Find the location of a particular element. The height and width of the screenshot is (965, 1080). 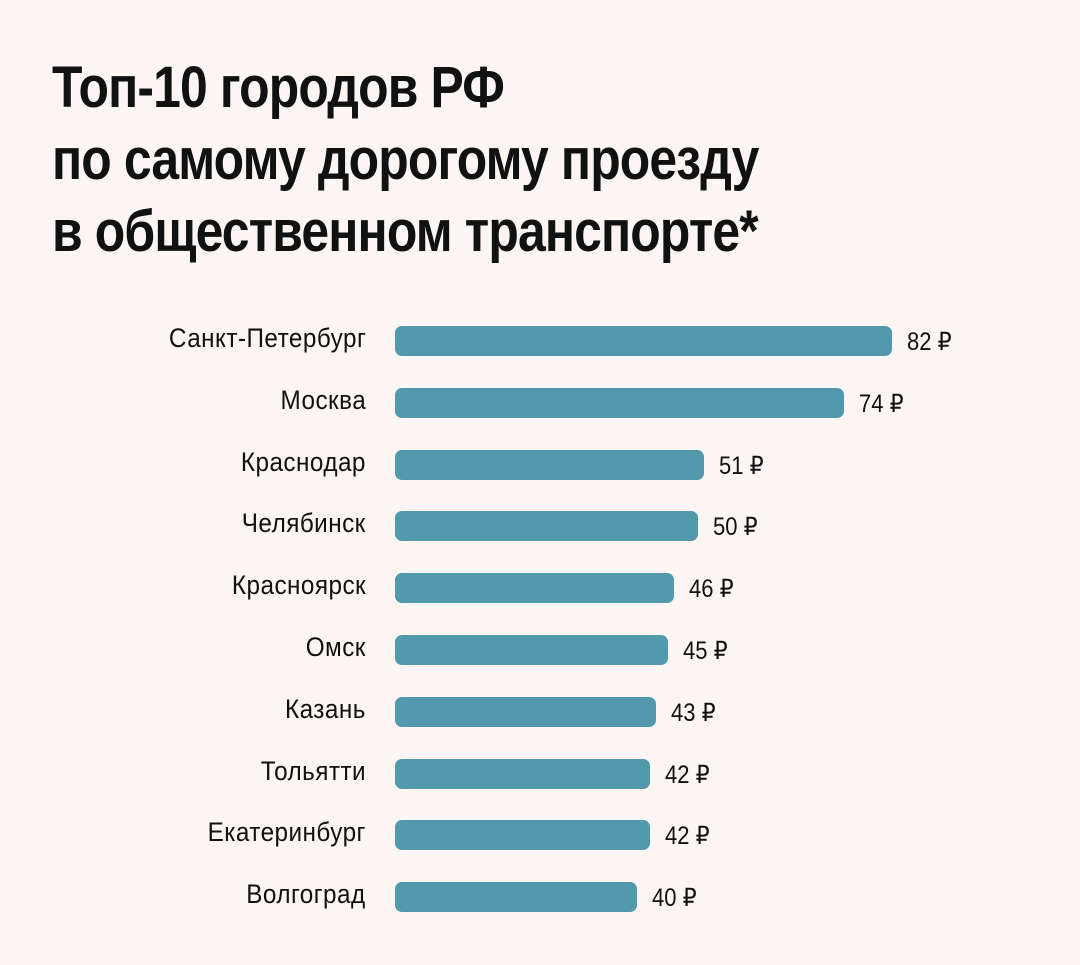

category-label: Екатеринбург is located at coordinates (286, 832).